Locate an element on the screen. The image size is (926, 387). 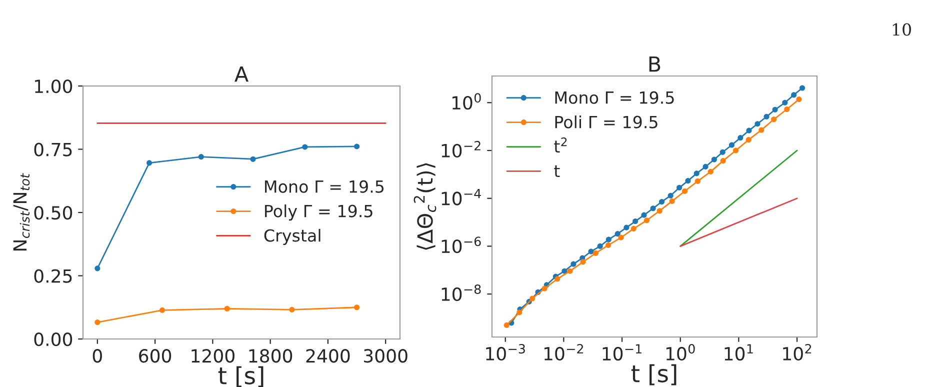
chart-title: B is located at coordinates (654, 64).